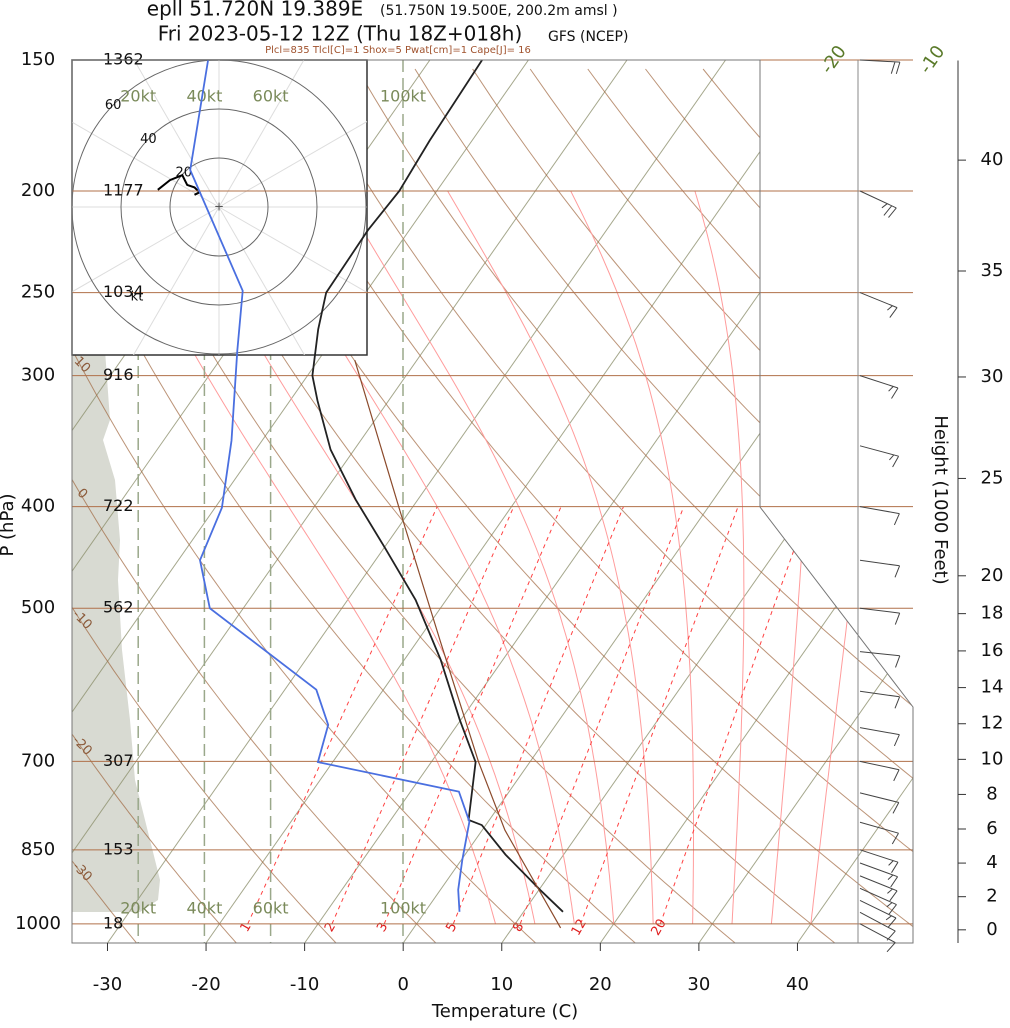 Image resolution: width=1010 pixels, height=1028 pixels. Describe the element at coordinates (499, 11) in the screenshot. I see `title-note: (51.750N 19.500E, 200.2m amsl )` at that location.